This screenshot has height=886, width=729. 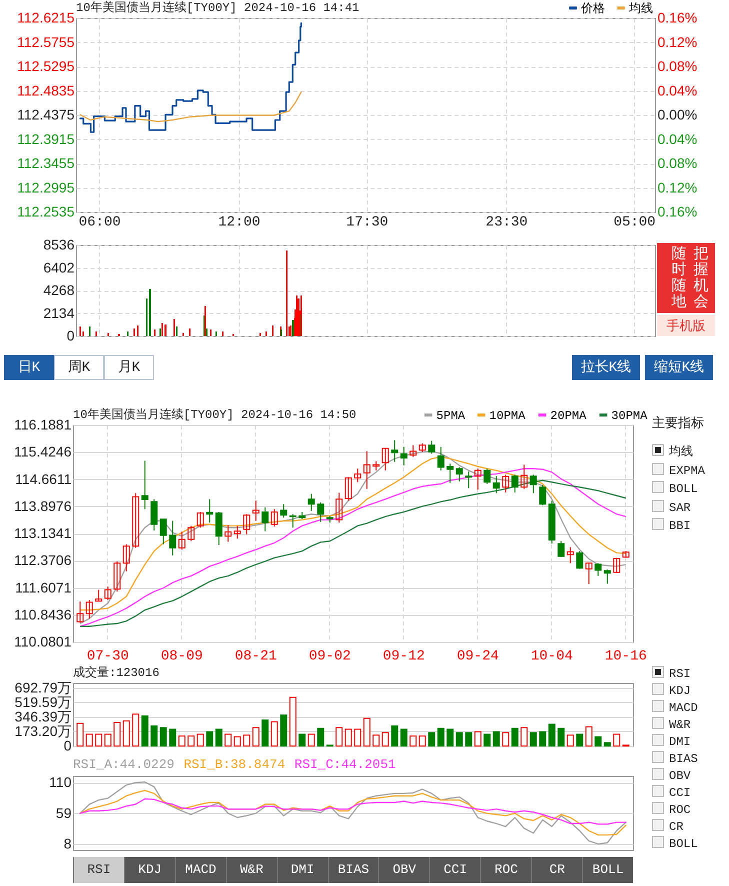 What do you see at coordinates (403, 656) in the screenshot?
I see `x-tick-label: 09-12` at bounding box center [403, 656].